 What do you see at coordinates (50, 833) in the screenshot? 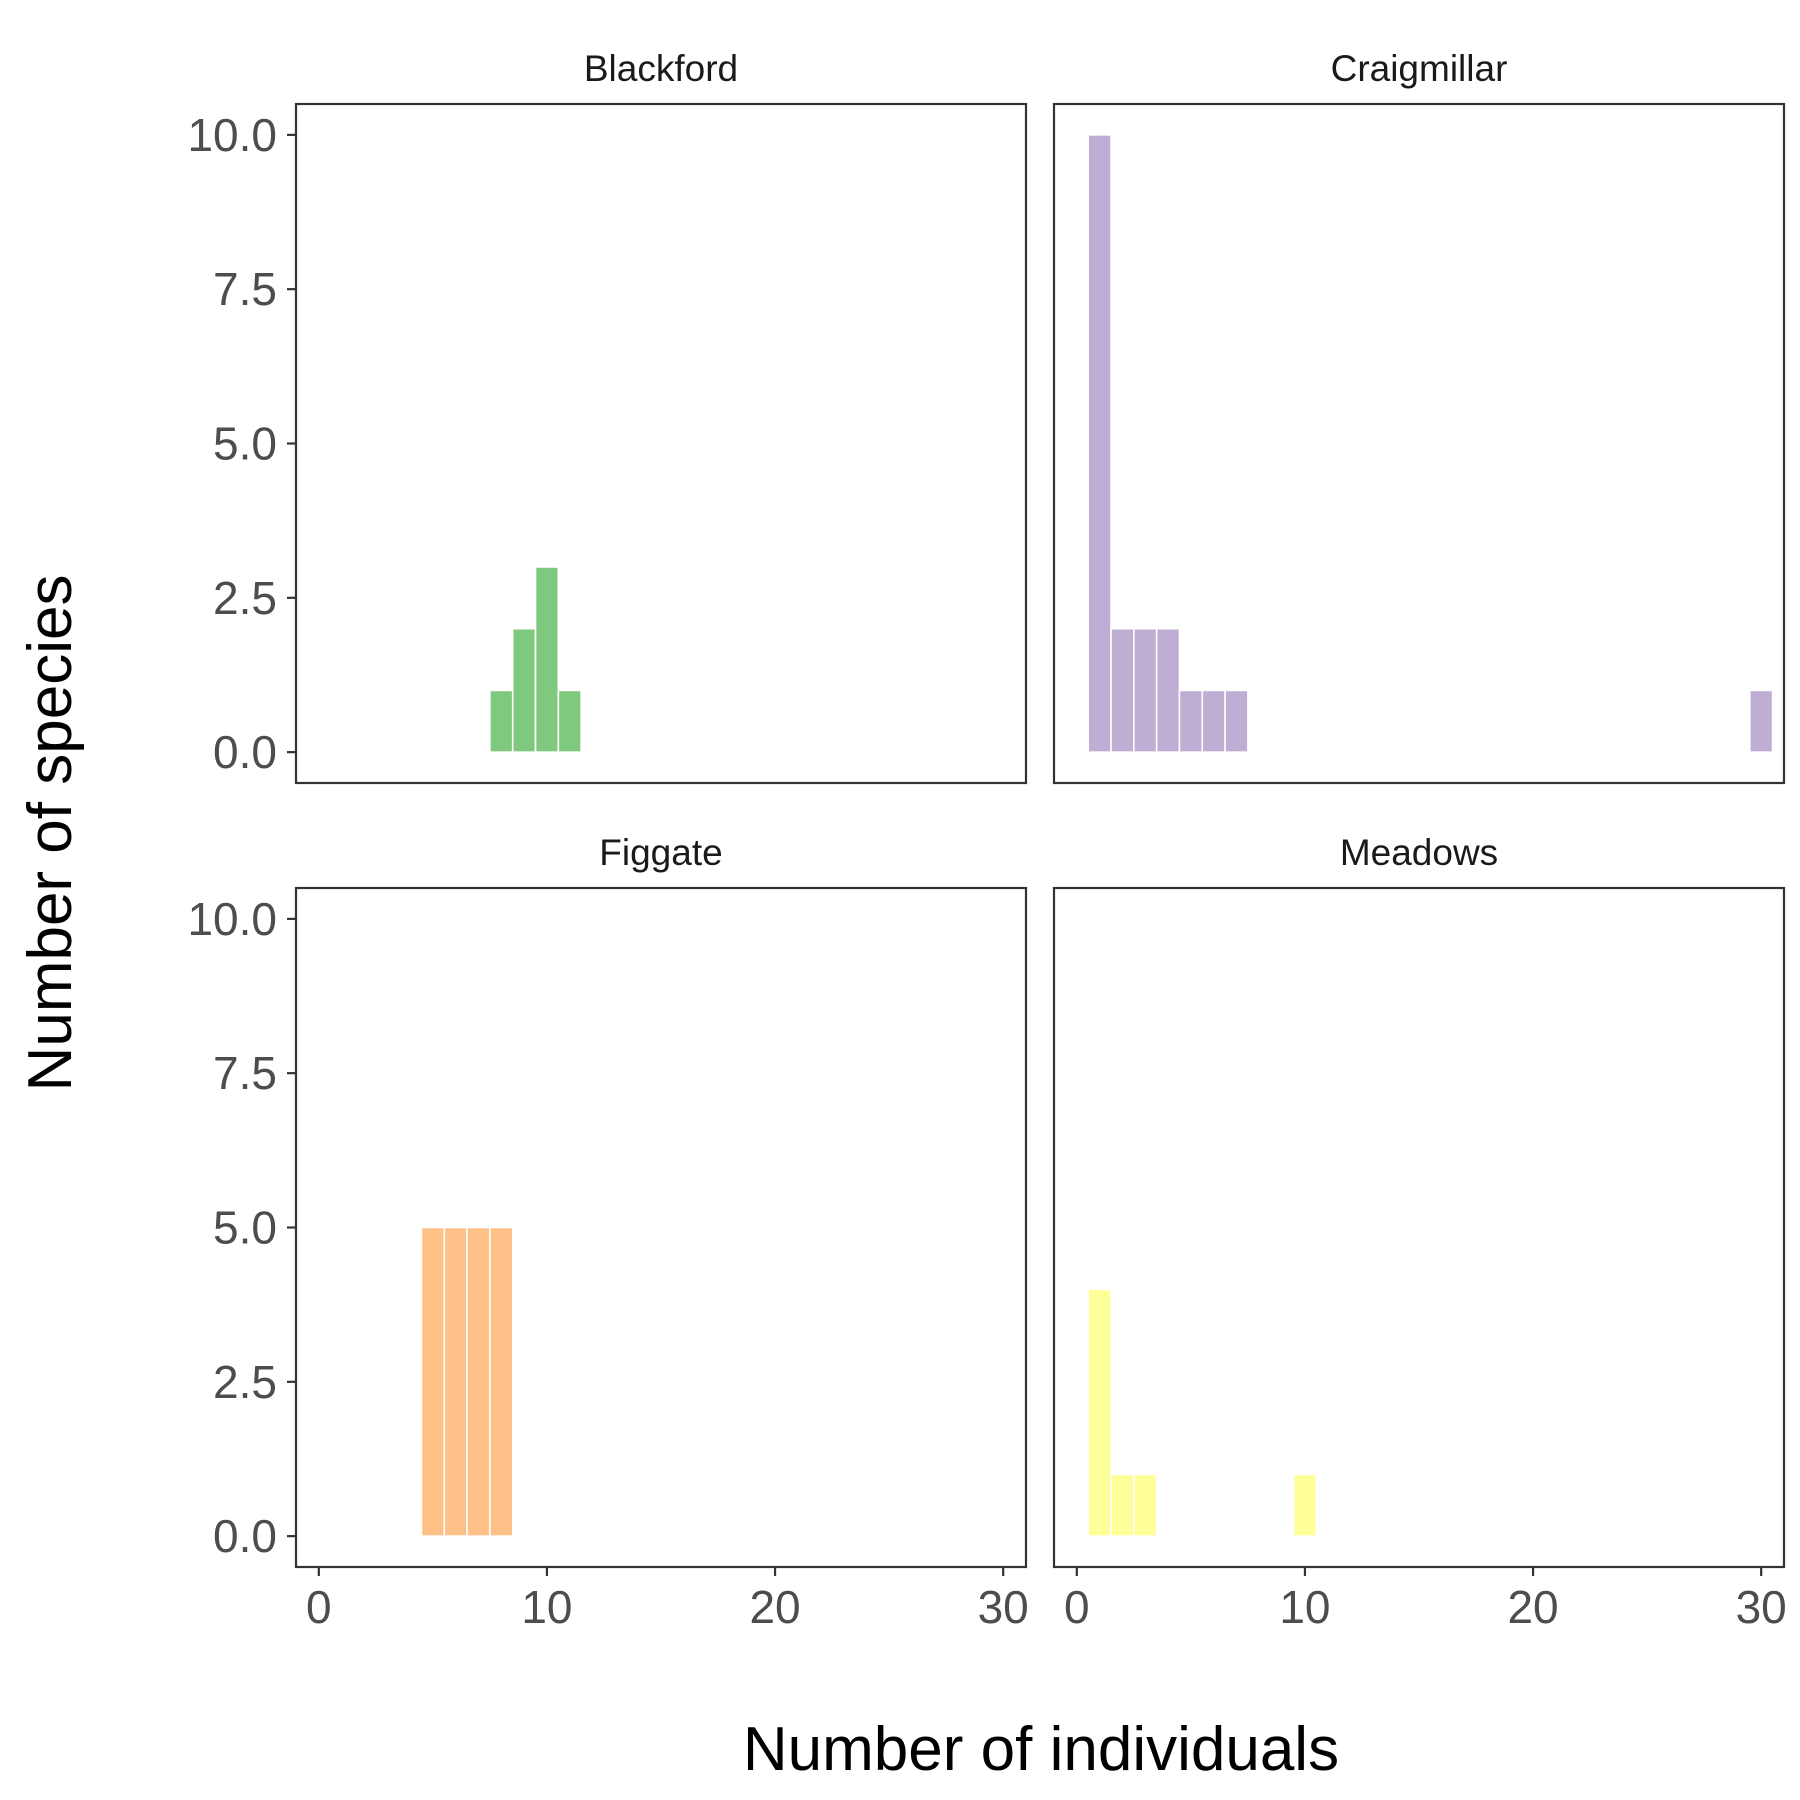
I see `y-axis-title: Number of species` at bounding box center [50, 833].